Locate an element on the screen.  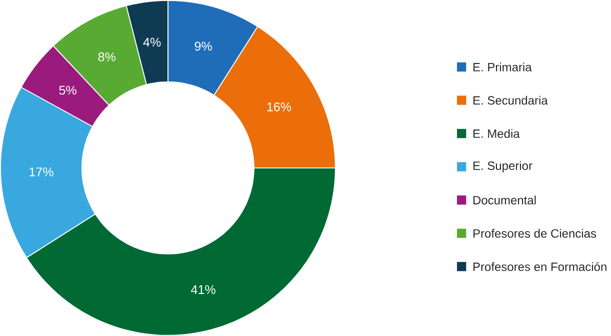
data-label: 8% is located at coordinates (107, 57).